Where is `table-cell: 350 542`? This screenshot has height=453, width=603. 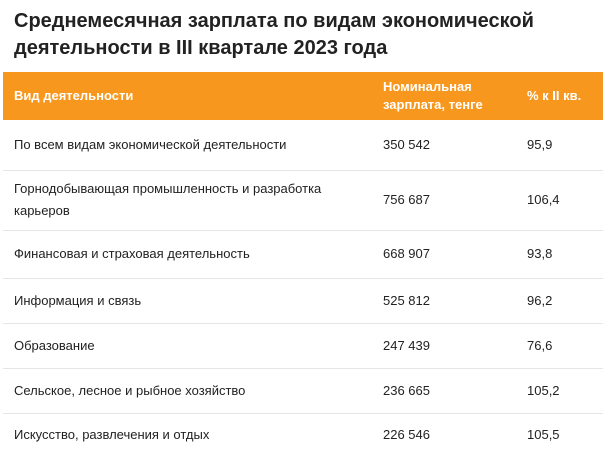
table-cell: 350 542 is located at coordinates (444, 145).